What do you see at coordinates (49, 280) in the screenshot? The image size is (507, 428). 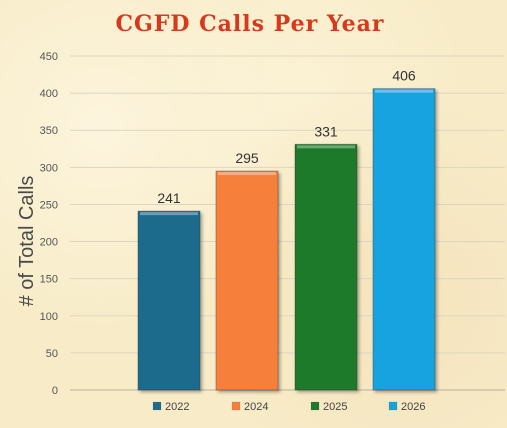 I see `y-tick-label-150: 150` at bounding box center [49, 280].